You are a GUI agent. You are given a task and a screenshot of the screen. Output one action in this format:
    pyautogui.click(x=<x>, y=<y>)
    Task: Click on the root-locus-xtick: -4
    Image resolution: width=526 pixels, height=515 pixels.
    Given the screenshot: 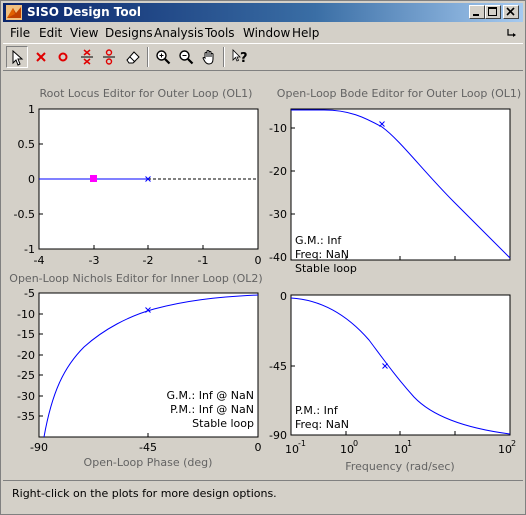 What is the action you would take?
    pyautogui.click(x=39, y=260)
    